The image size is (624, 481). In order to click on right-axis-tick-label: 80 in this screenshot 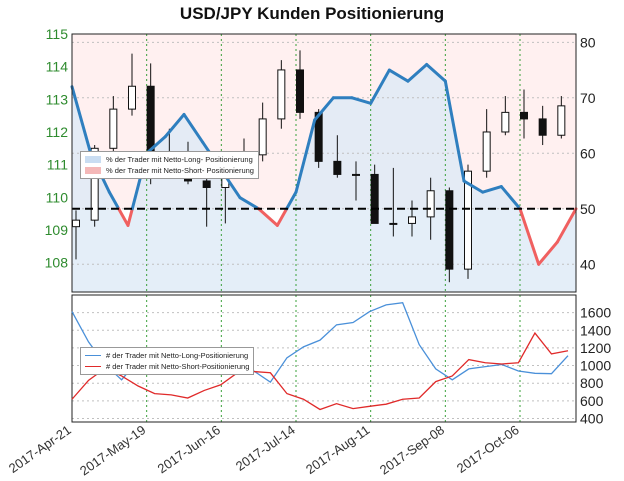, I will do `click(588, 42)`.